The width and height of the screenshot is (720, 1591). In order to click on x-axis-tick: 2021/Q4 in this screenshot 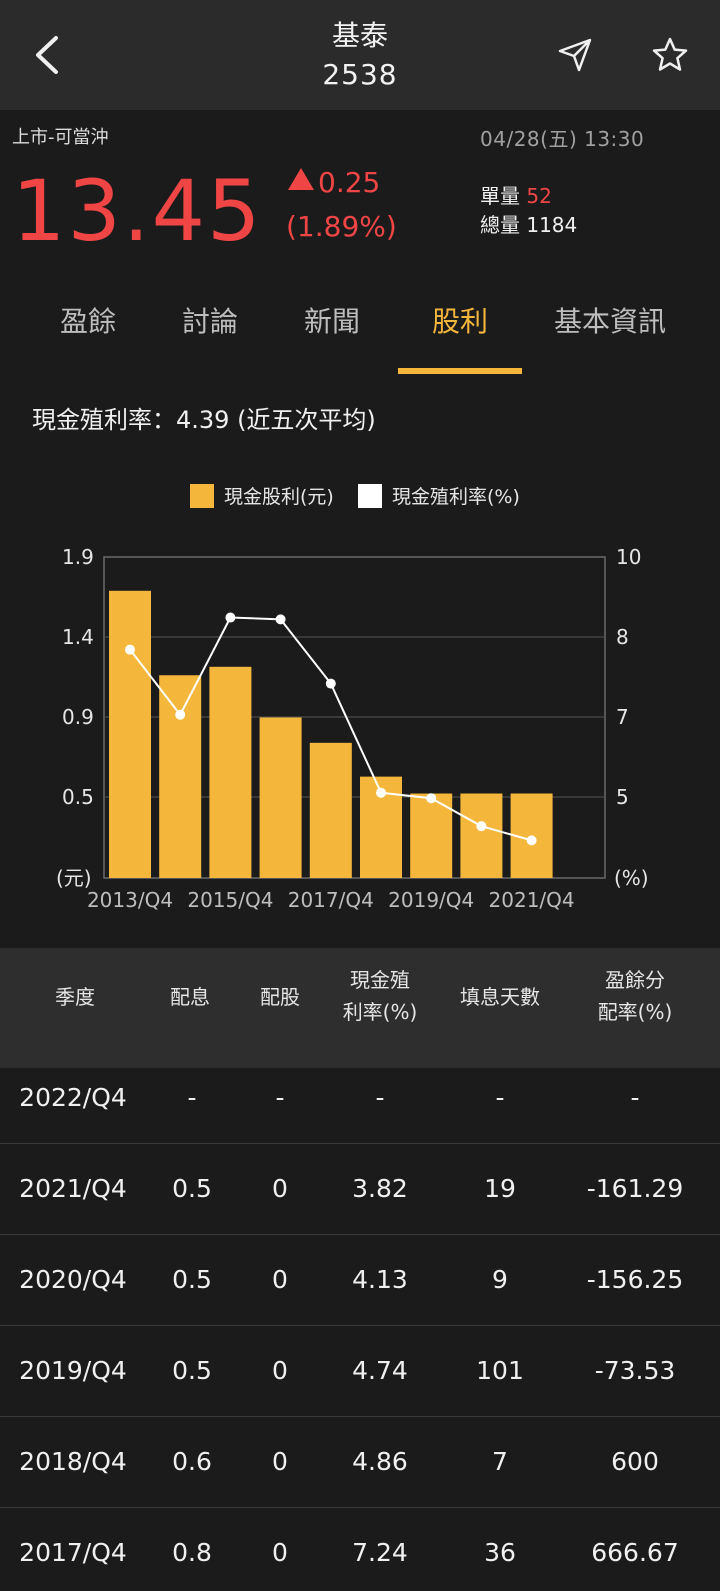, I will do `click(532, 900)`.